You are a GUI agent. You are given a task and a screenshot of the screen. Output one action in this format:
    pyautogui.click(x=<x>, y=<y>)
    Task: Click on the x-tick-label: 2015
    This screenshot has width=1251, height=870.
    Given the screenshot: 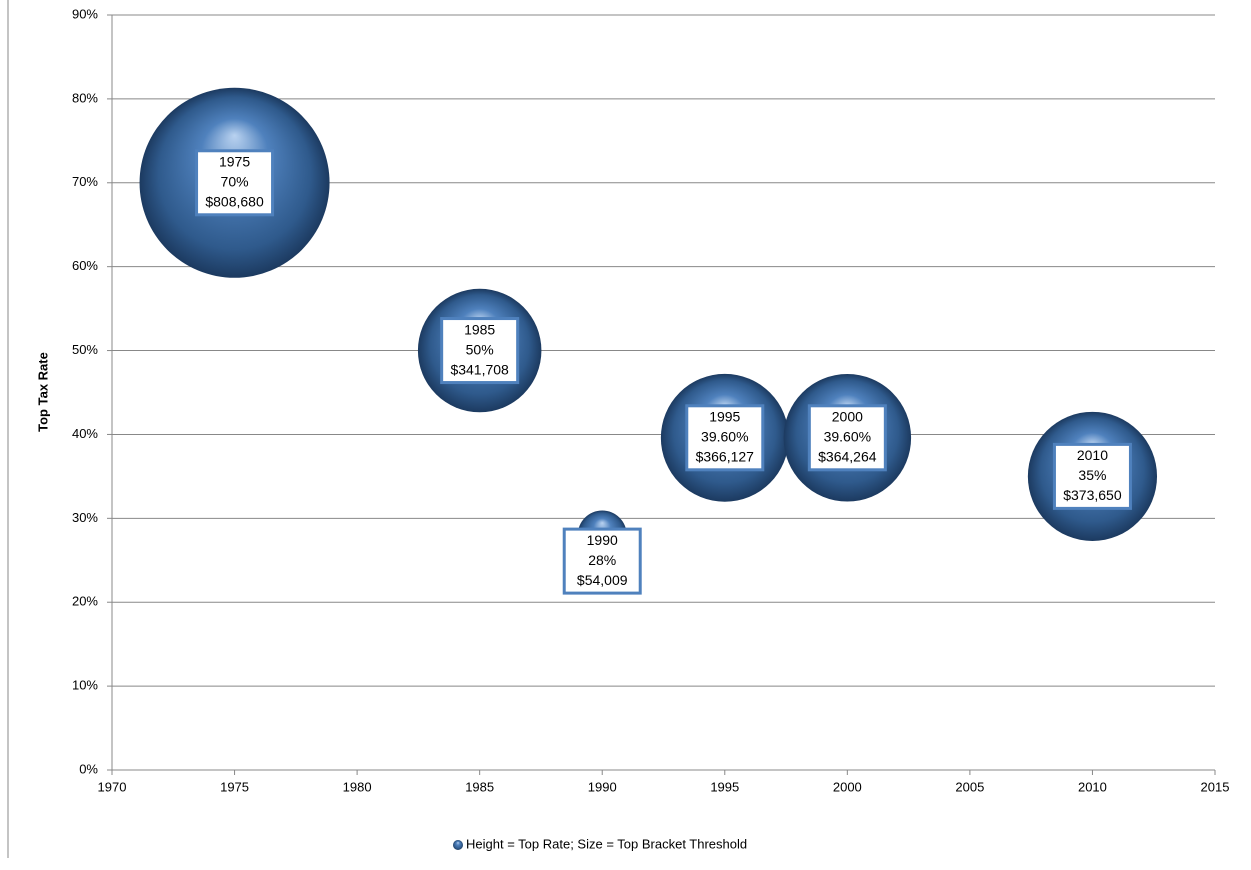 What is the action you would take?
    pyautogui.click(x=1215, y=786)
    